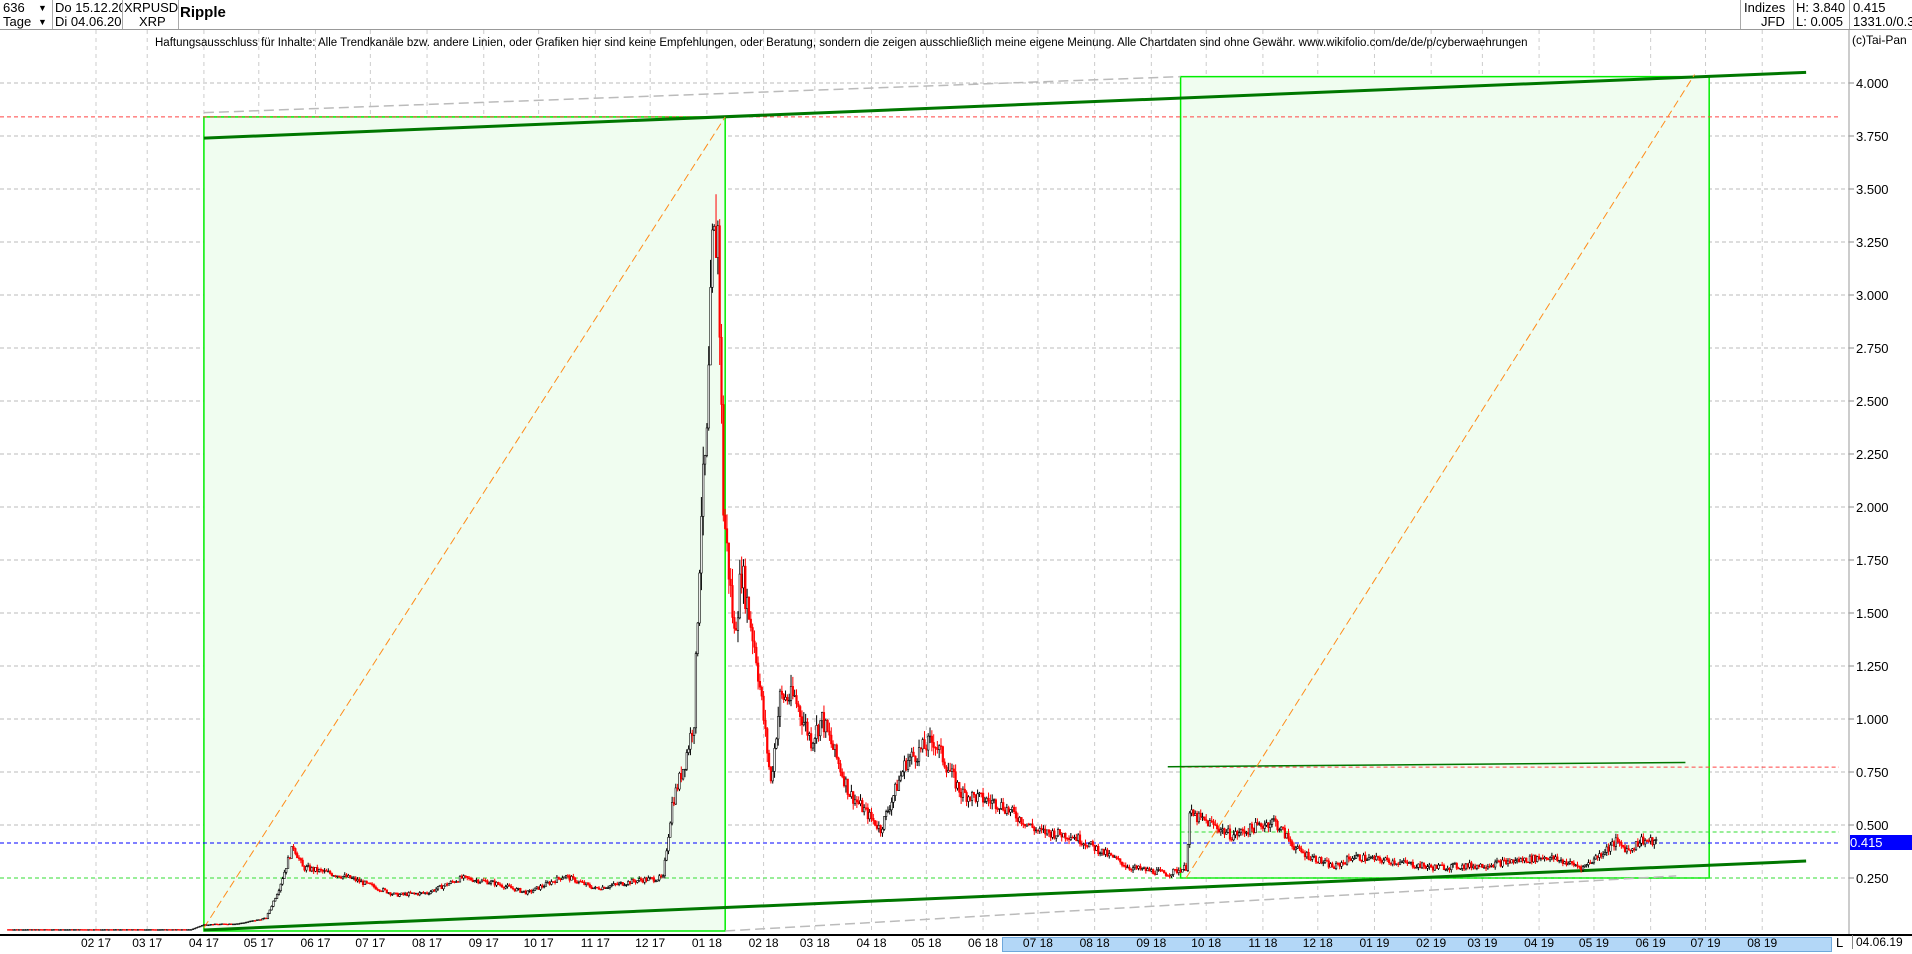 Image resolution: width=1912 pixels, height=954 pixels. Describe the element at coordinates (427, 943) in the screenshot. I see `x-tick-label: 08 17` at that location.